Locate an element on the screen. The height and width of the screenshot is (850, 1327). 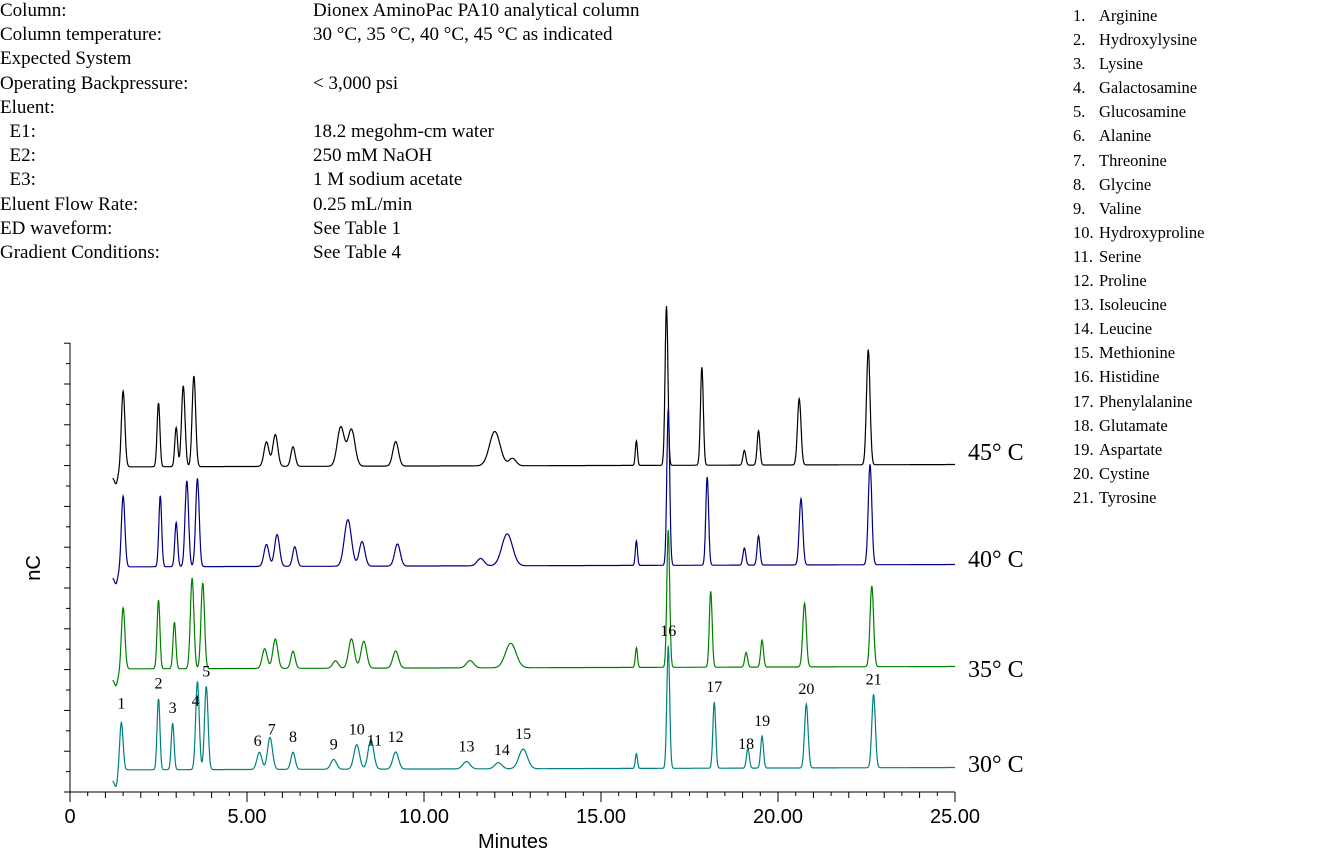
peak-number-label: 17 is located at coordinates (714, 687).